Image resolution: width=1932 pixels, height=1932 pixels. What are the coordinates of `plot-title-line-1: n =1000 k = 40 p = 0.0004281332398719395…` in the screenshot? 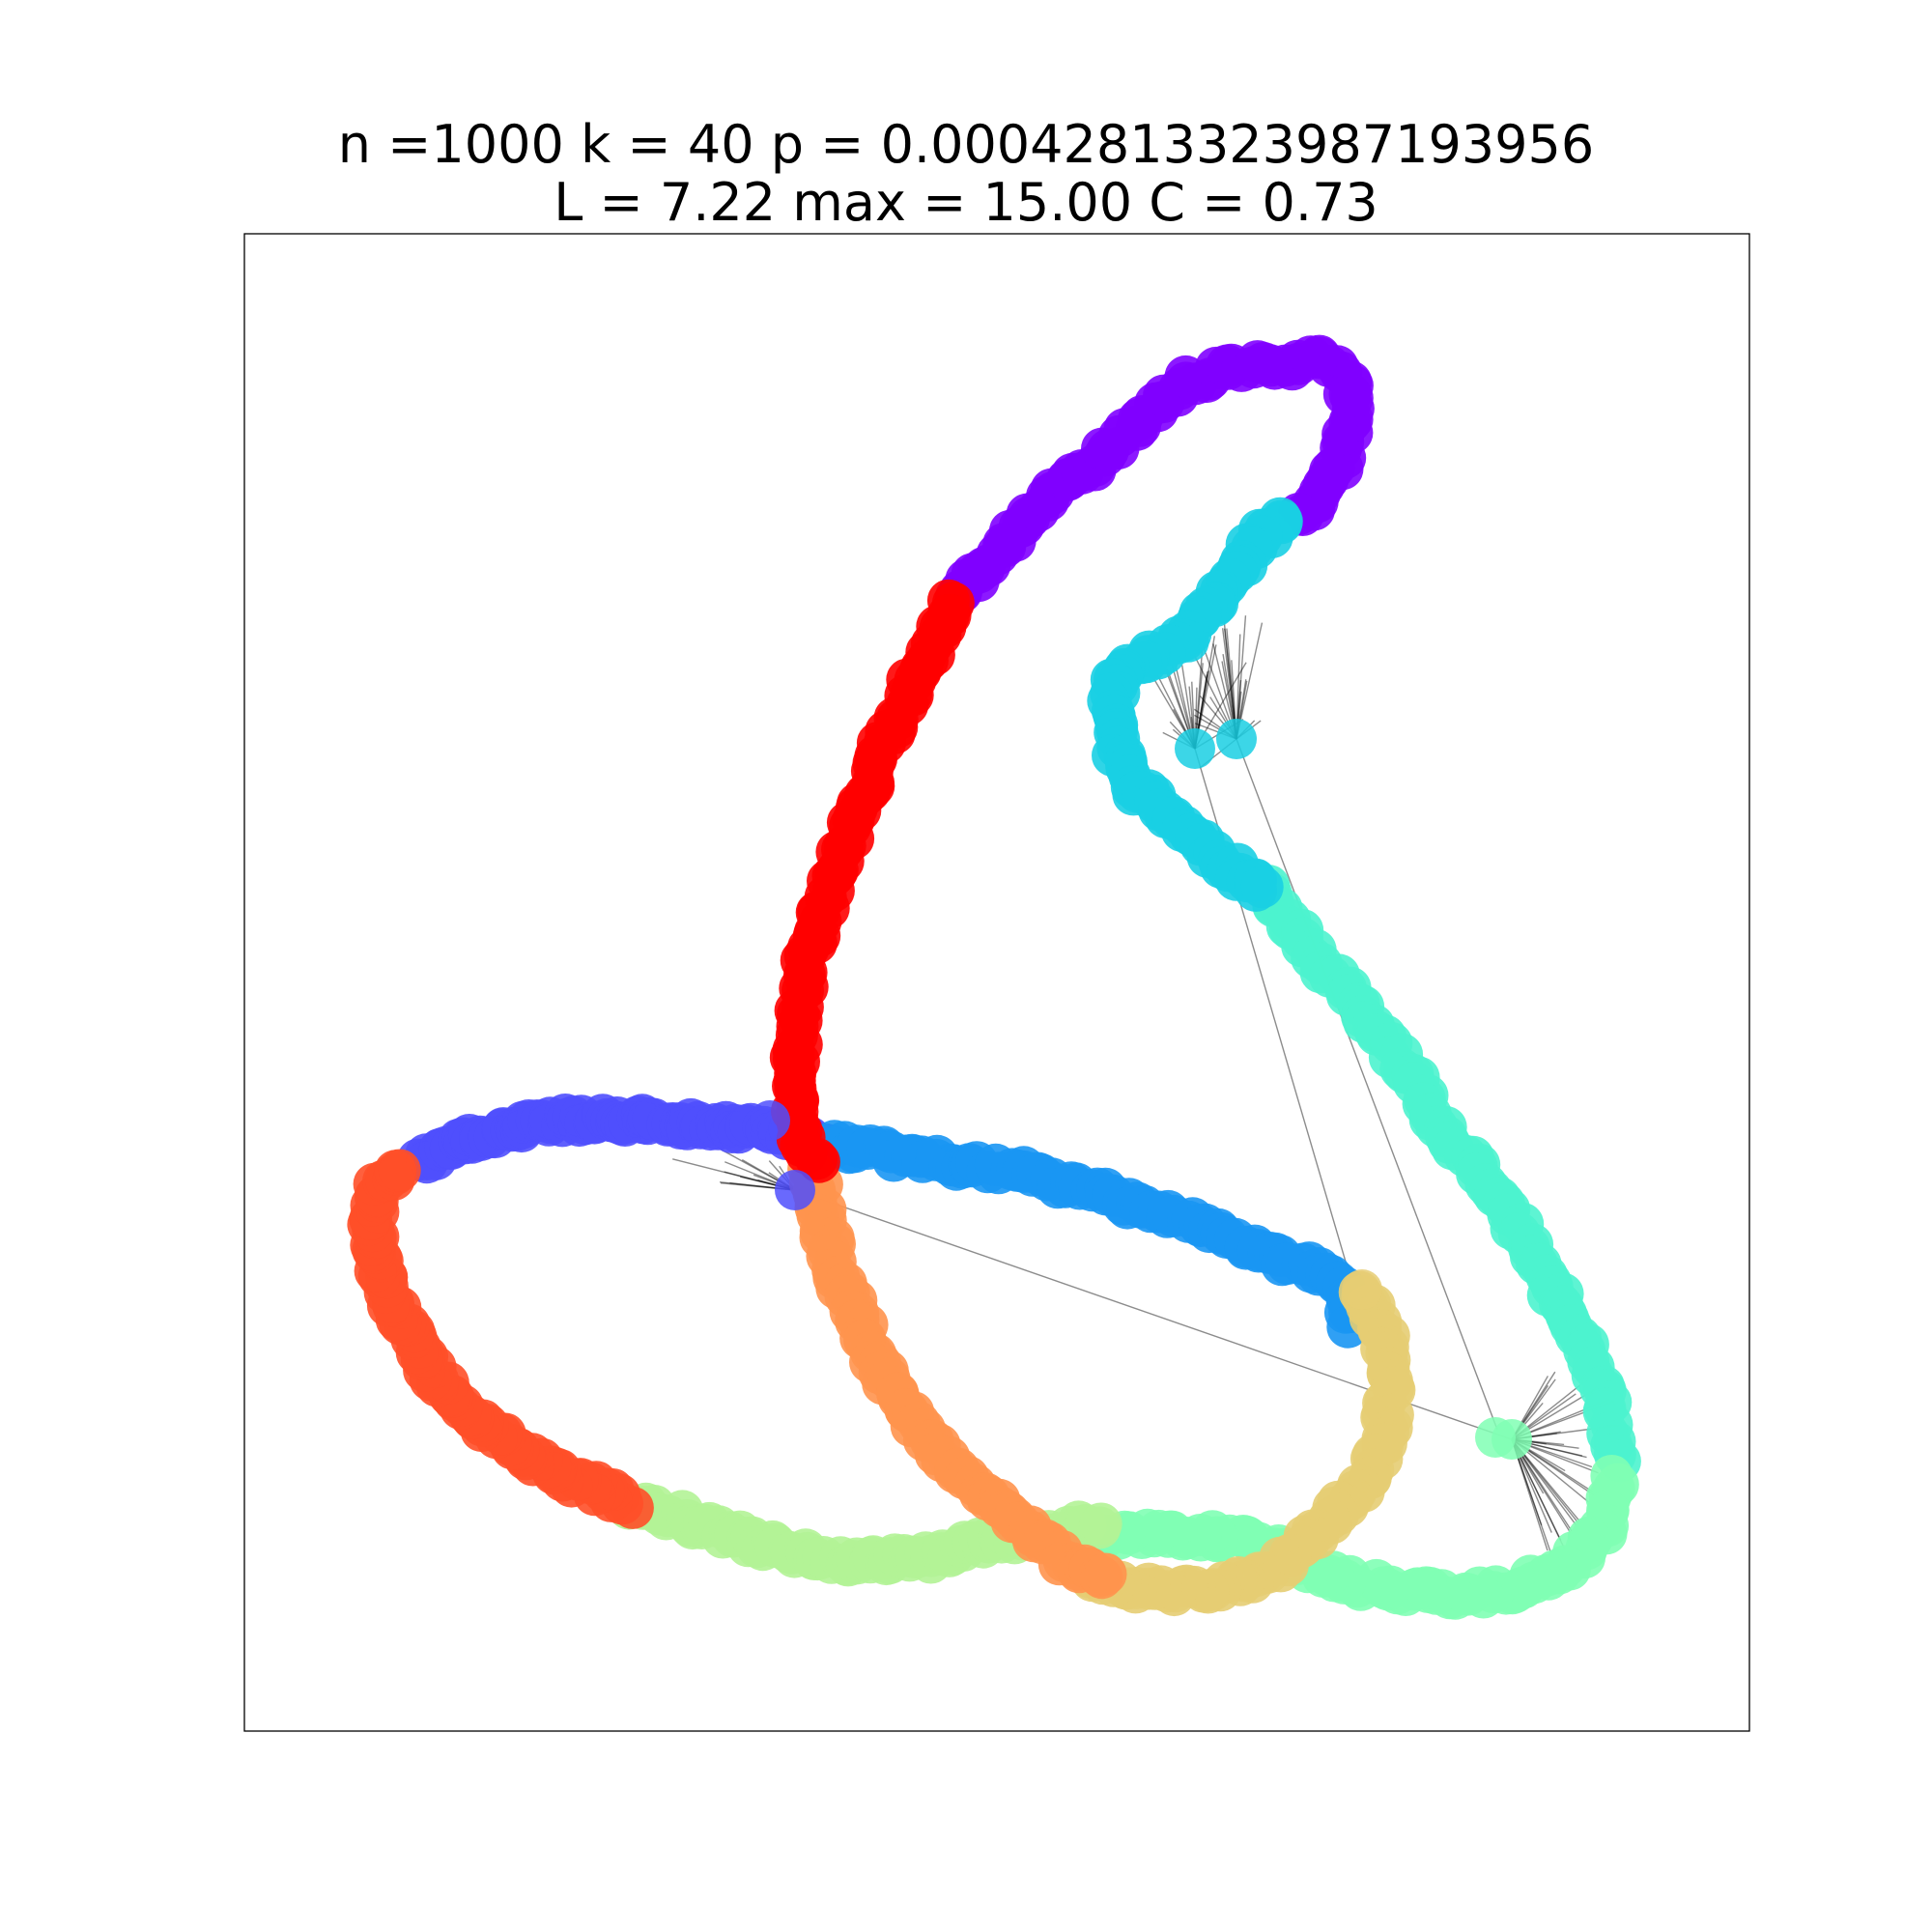 It's located at (966, 144).